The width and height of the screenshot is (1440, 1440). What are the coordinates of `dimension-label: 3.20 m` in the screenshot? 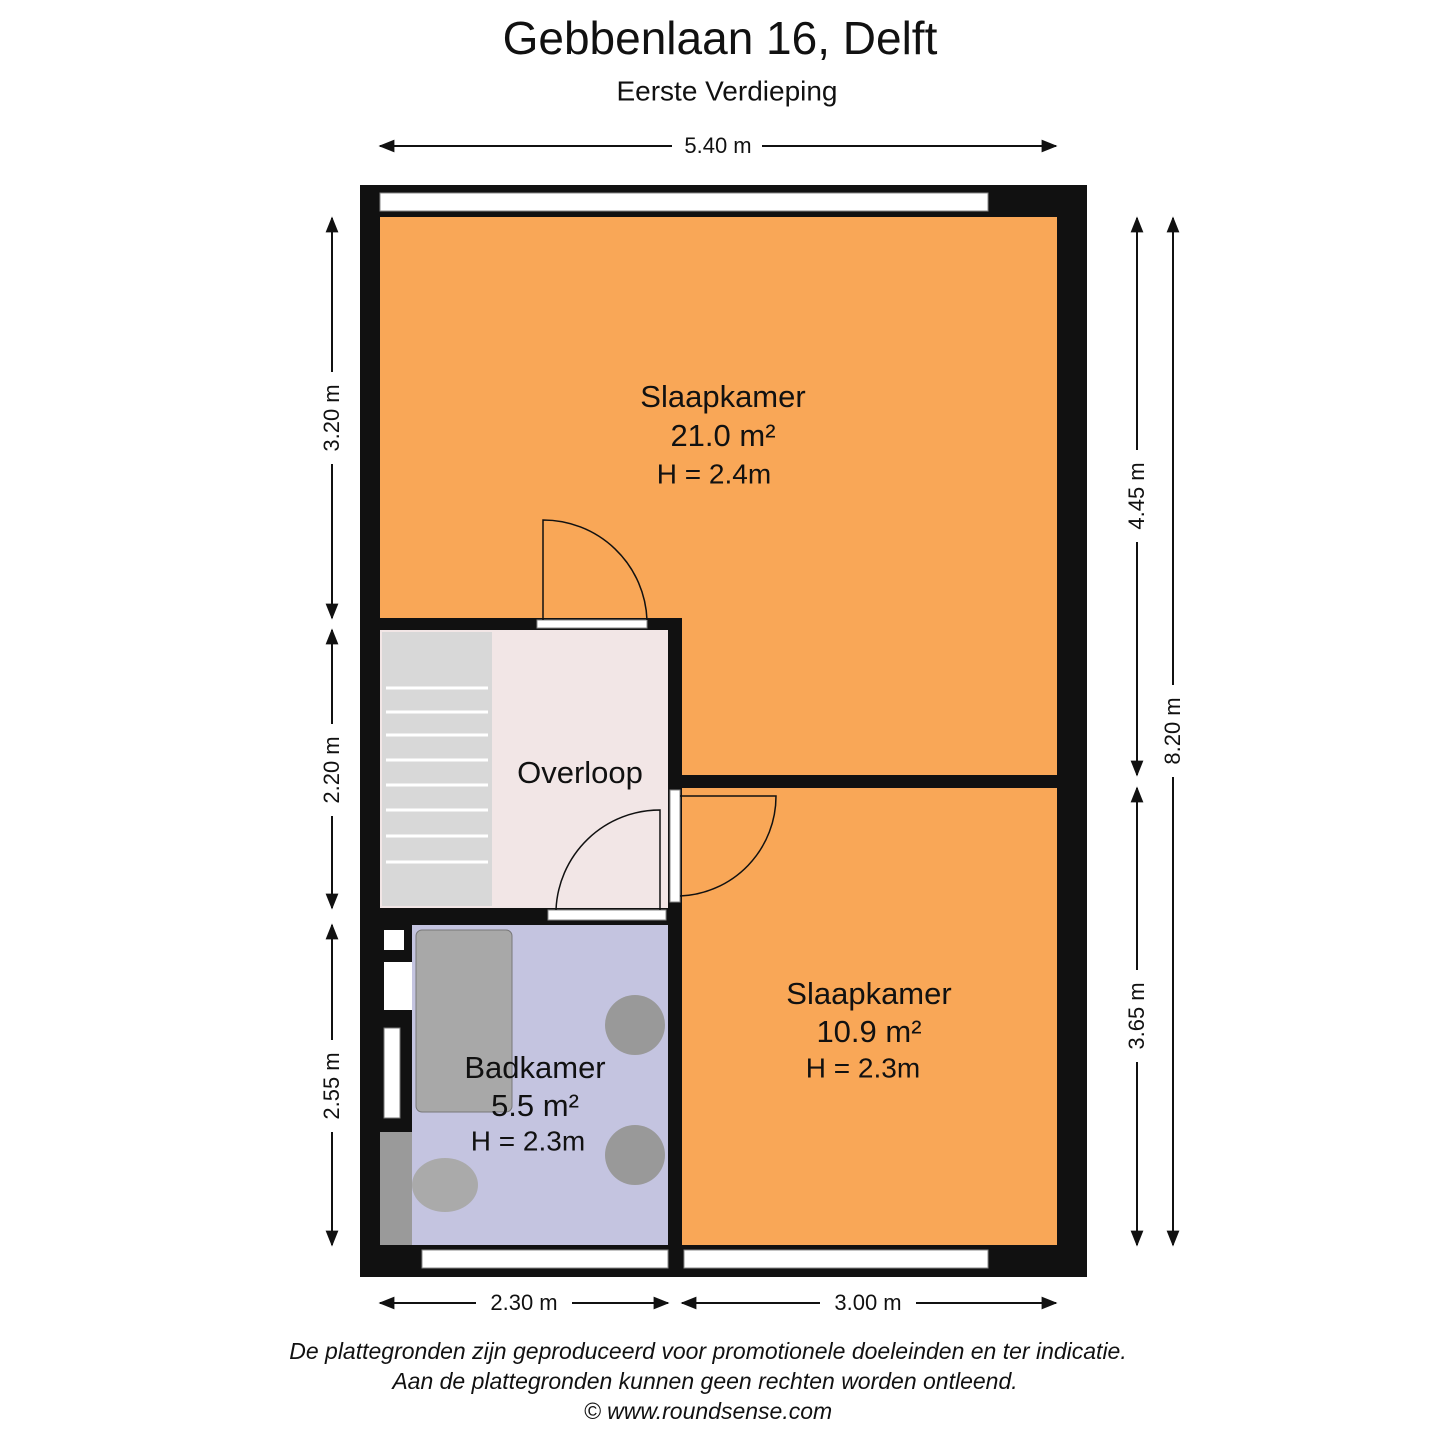 It's located at (331, 417).